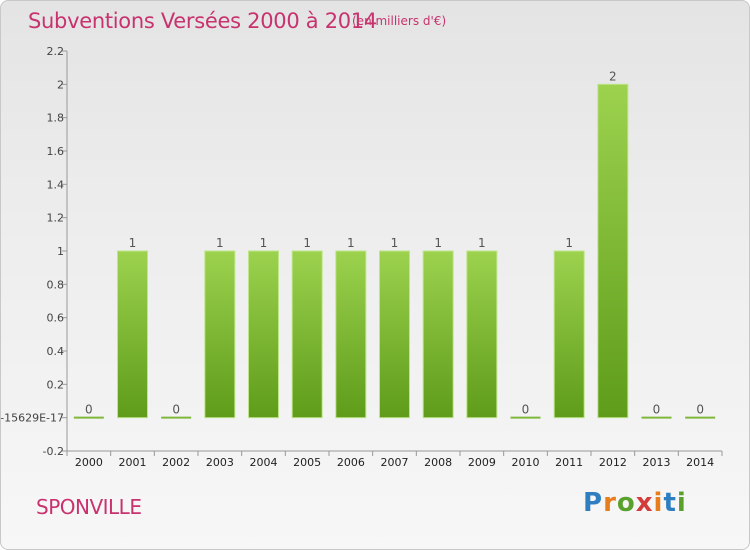  What do you see at coordinates (610, 503) in the screenshot?
I see `logo-letter: r` at bounding box center [610, 503].